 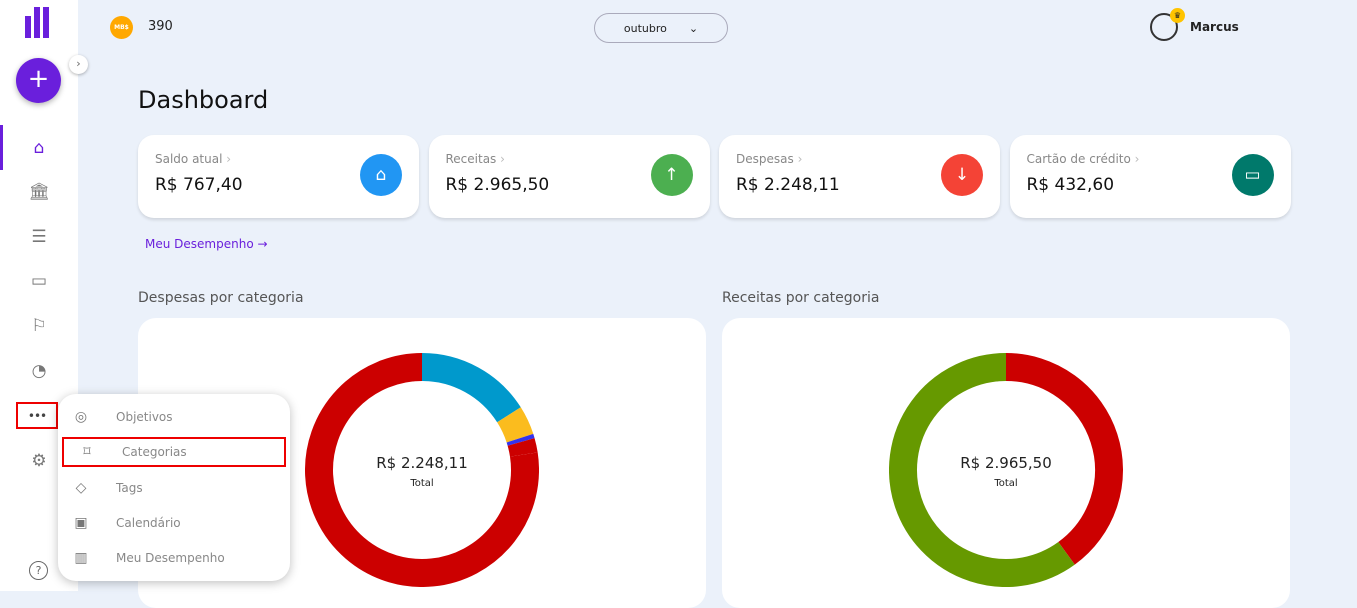 I want to click on expenses-title: Despesas por categoria, so click(x=221, y=298).